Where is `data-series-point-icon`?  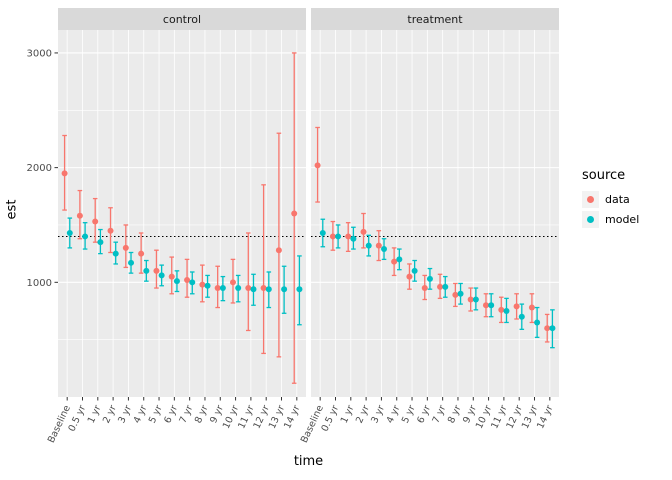
data-series-point-icon is located at coordinates (590, 199).